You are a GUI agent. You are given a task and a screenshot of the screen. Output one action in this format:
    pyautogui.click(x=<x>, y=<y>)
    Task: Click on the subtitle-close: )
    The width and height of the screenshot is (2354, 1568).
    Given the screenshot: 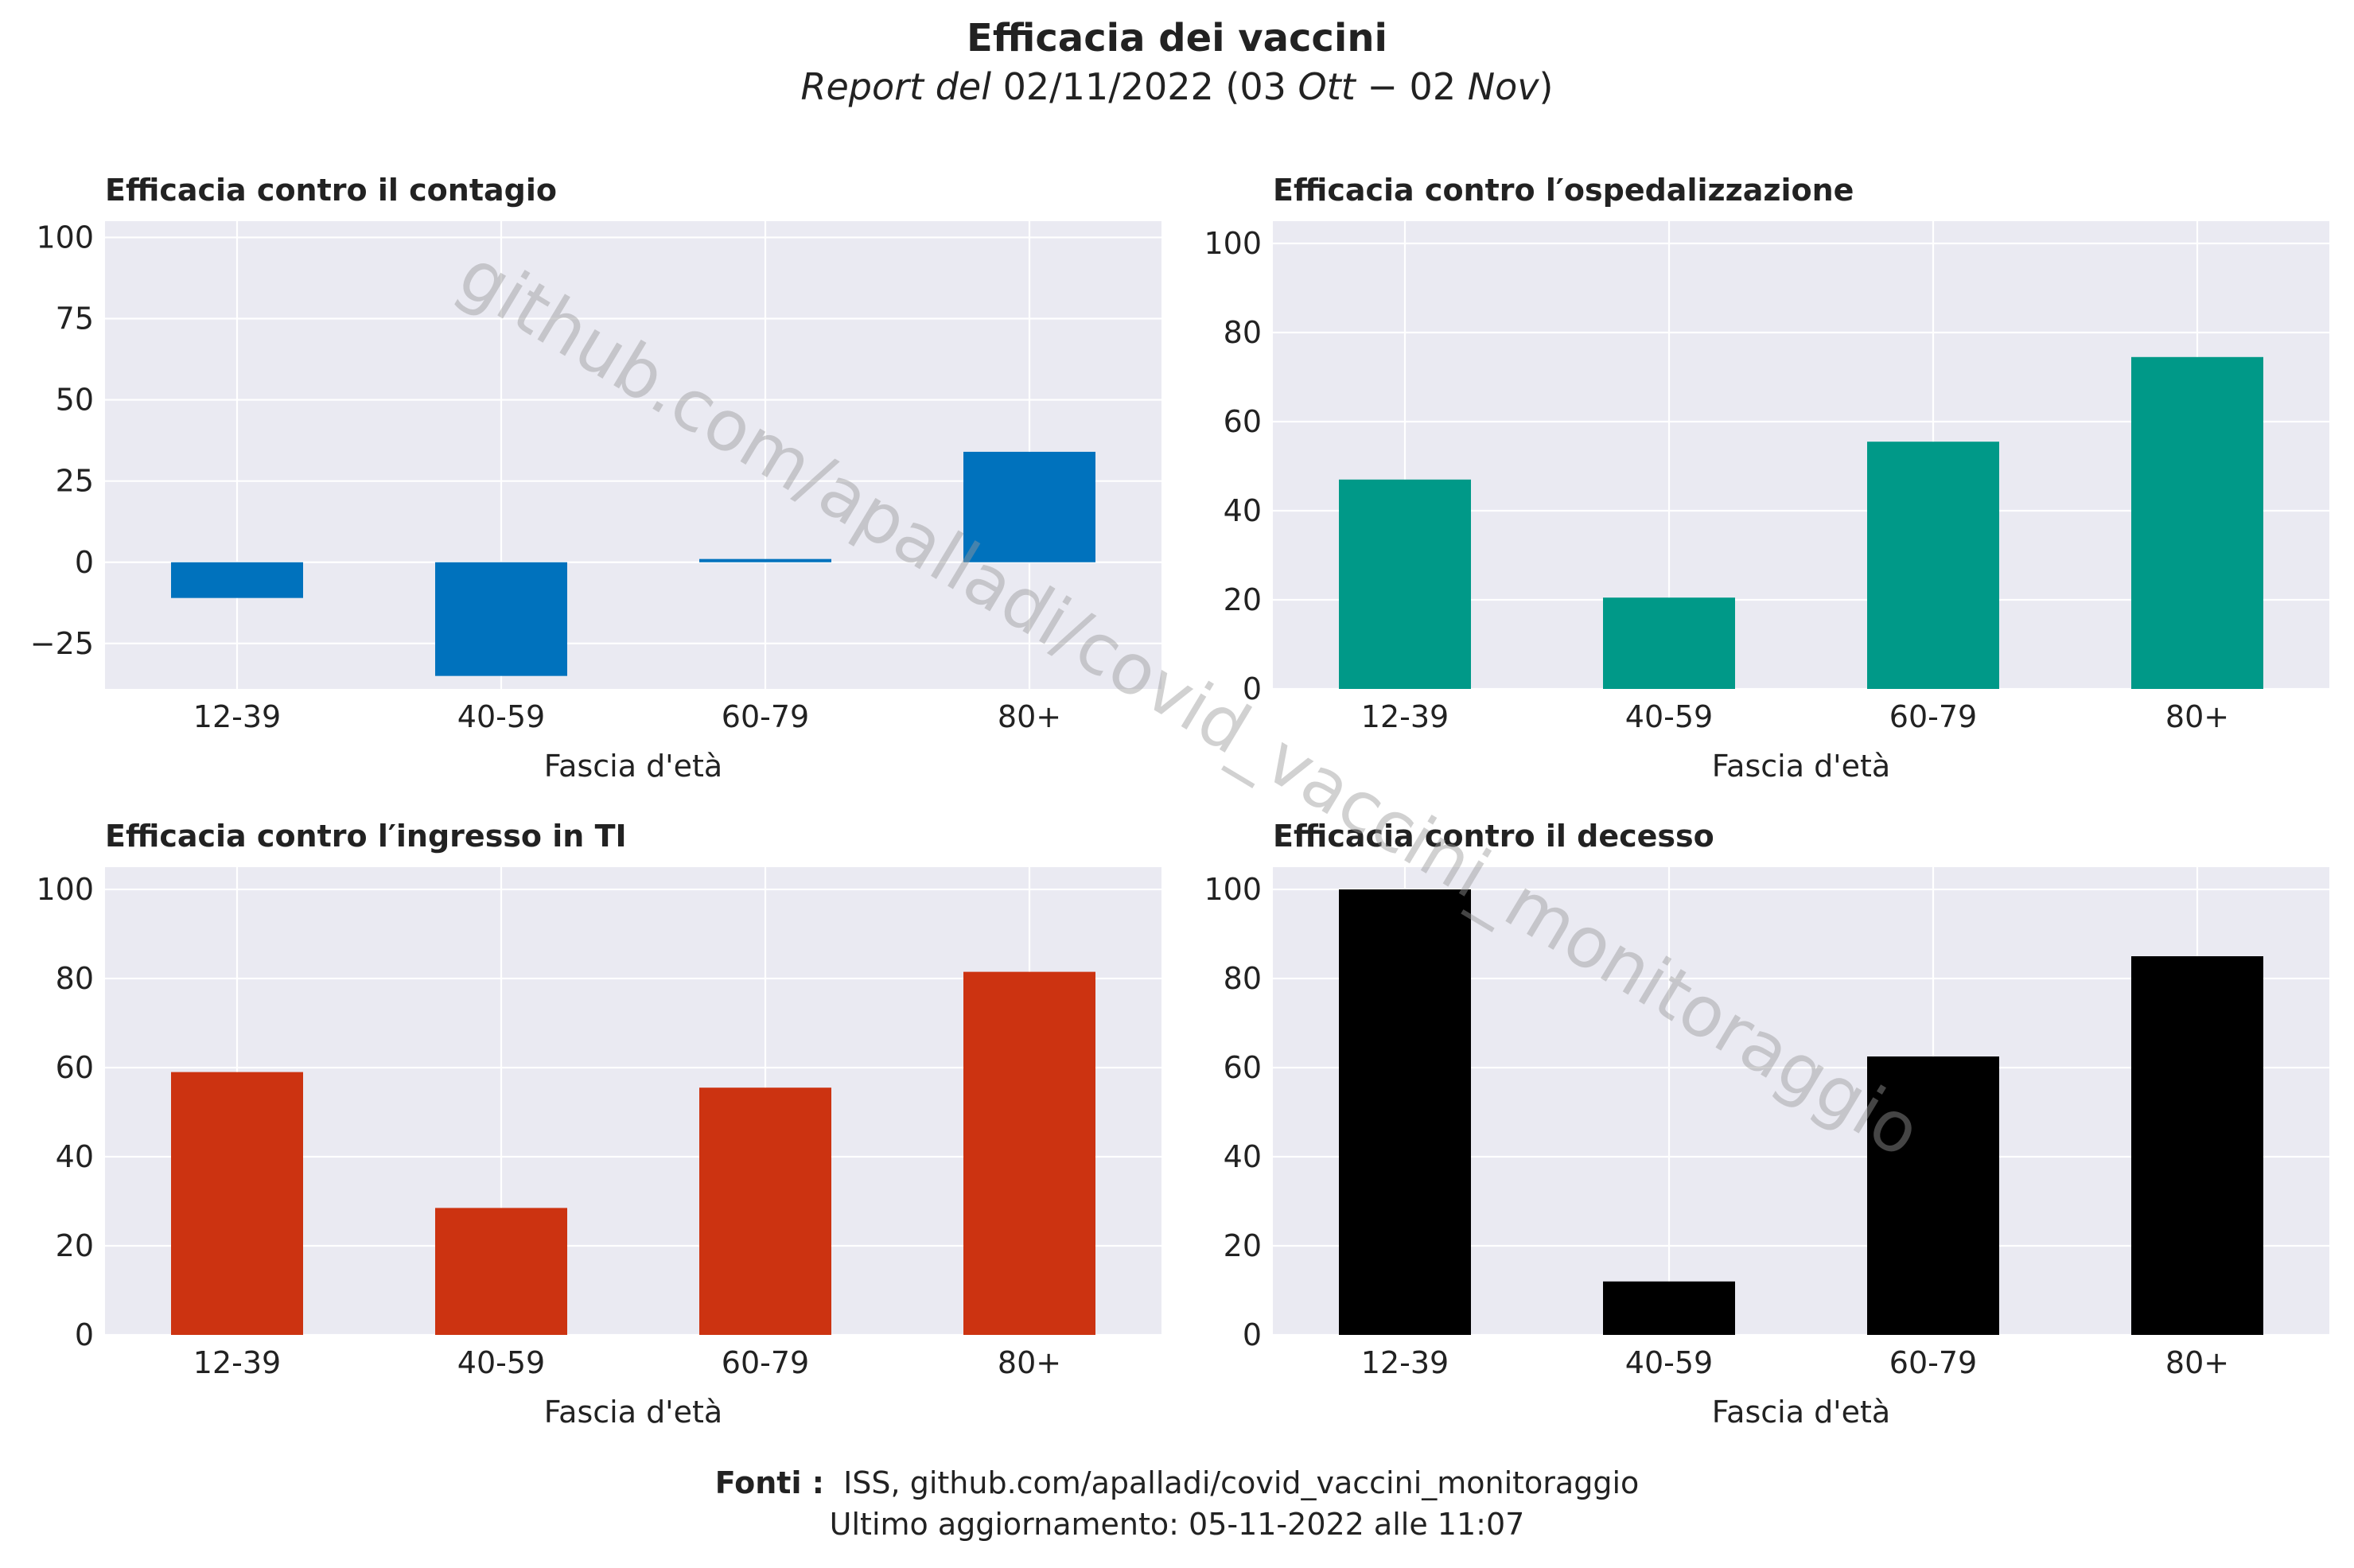 What is the action you would take?
    pyautogui.click(x=1546, y=86)
    